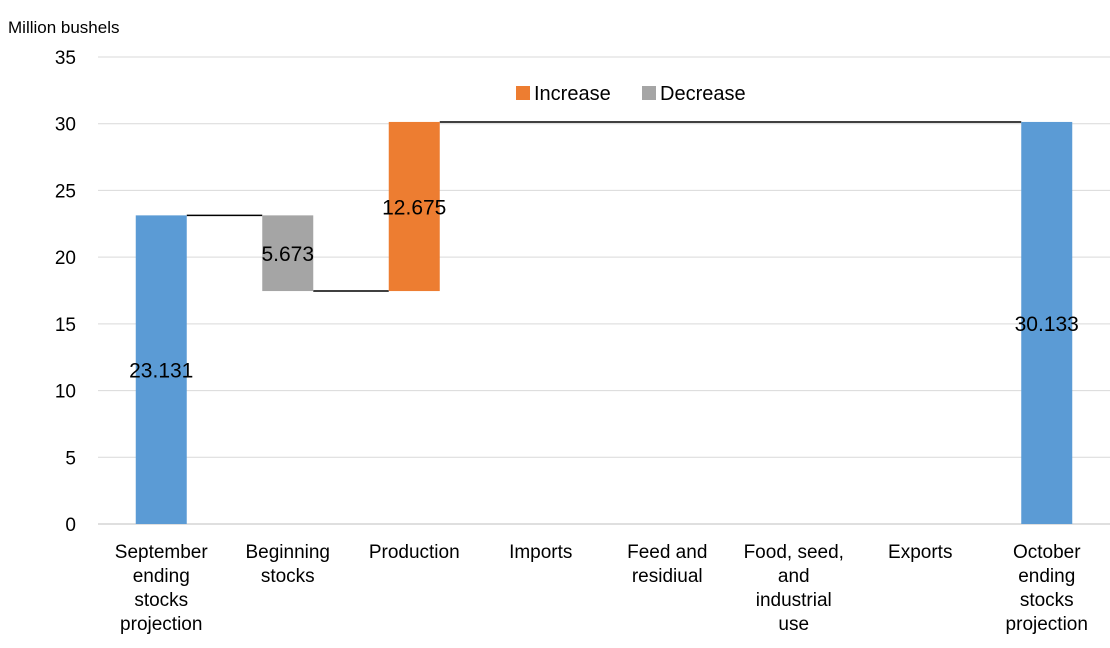 The width and height of the screenshot is (1110, 648). Describe the element at coordinates (65, 125) in the screenshot. I see `y-tick-label: 30` at that location.